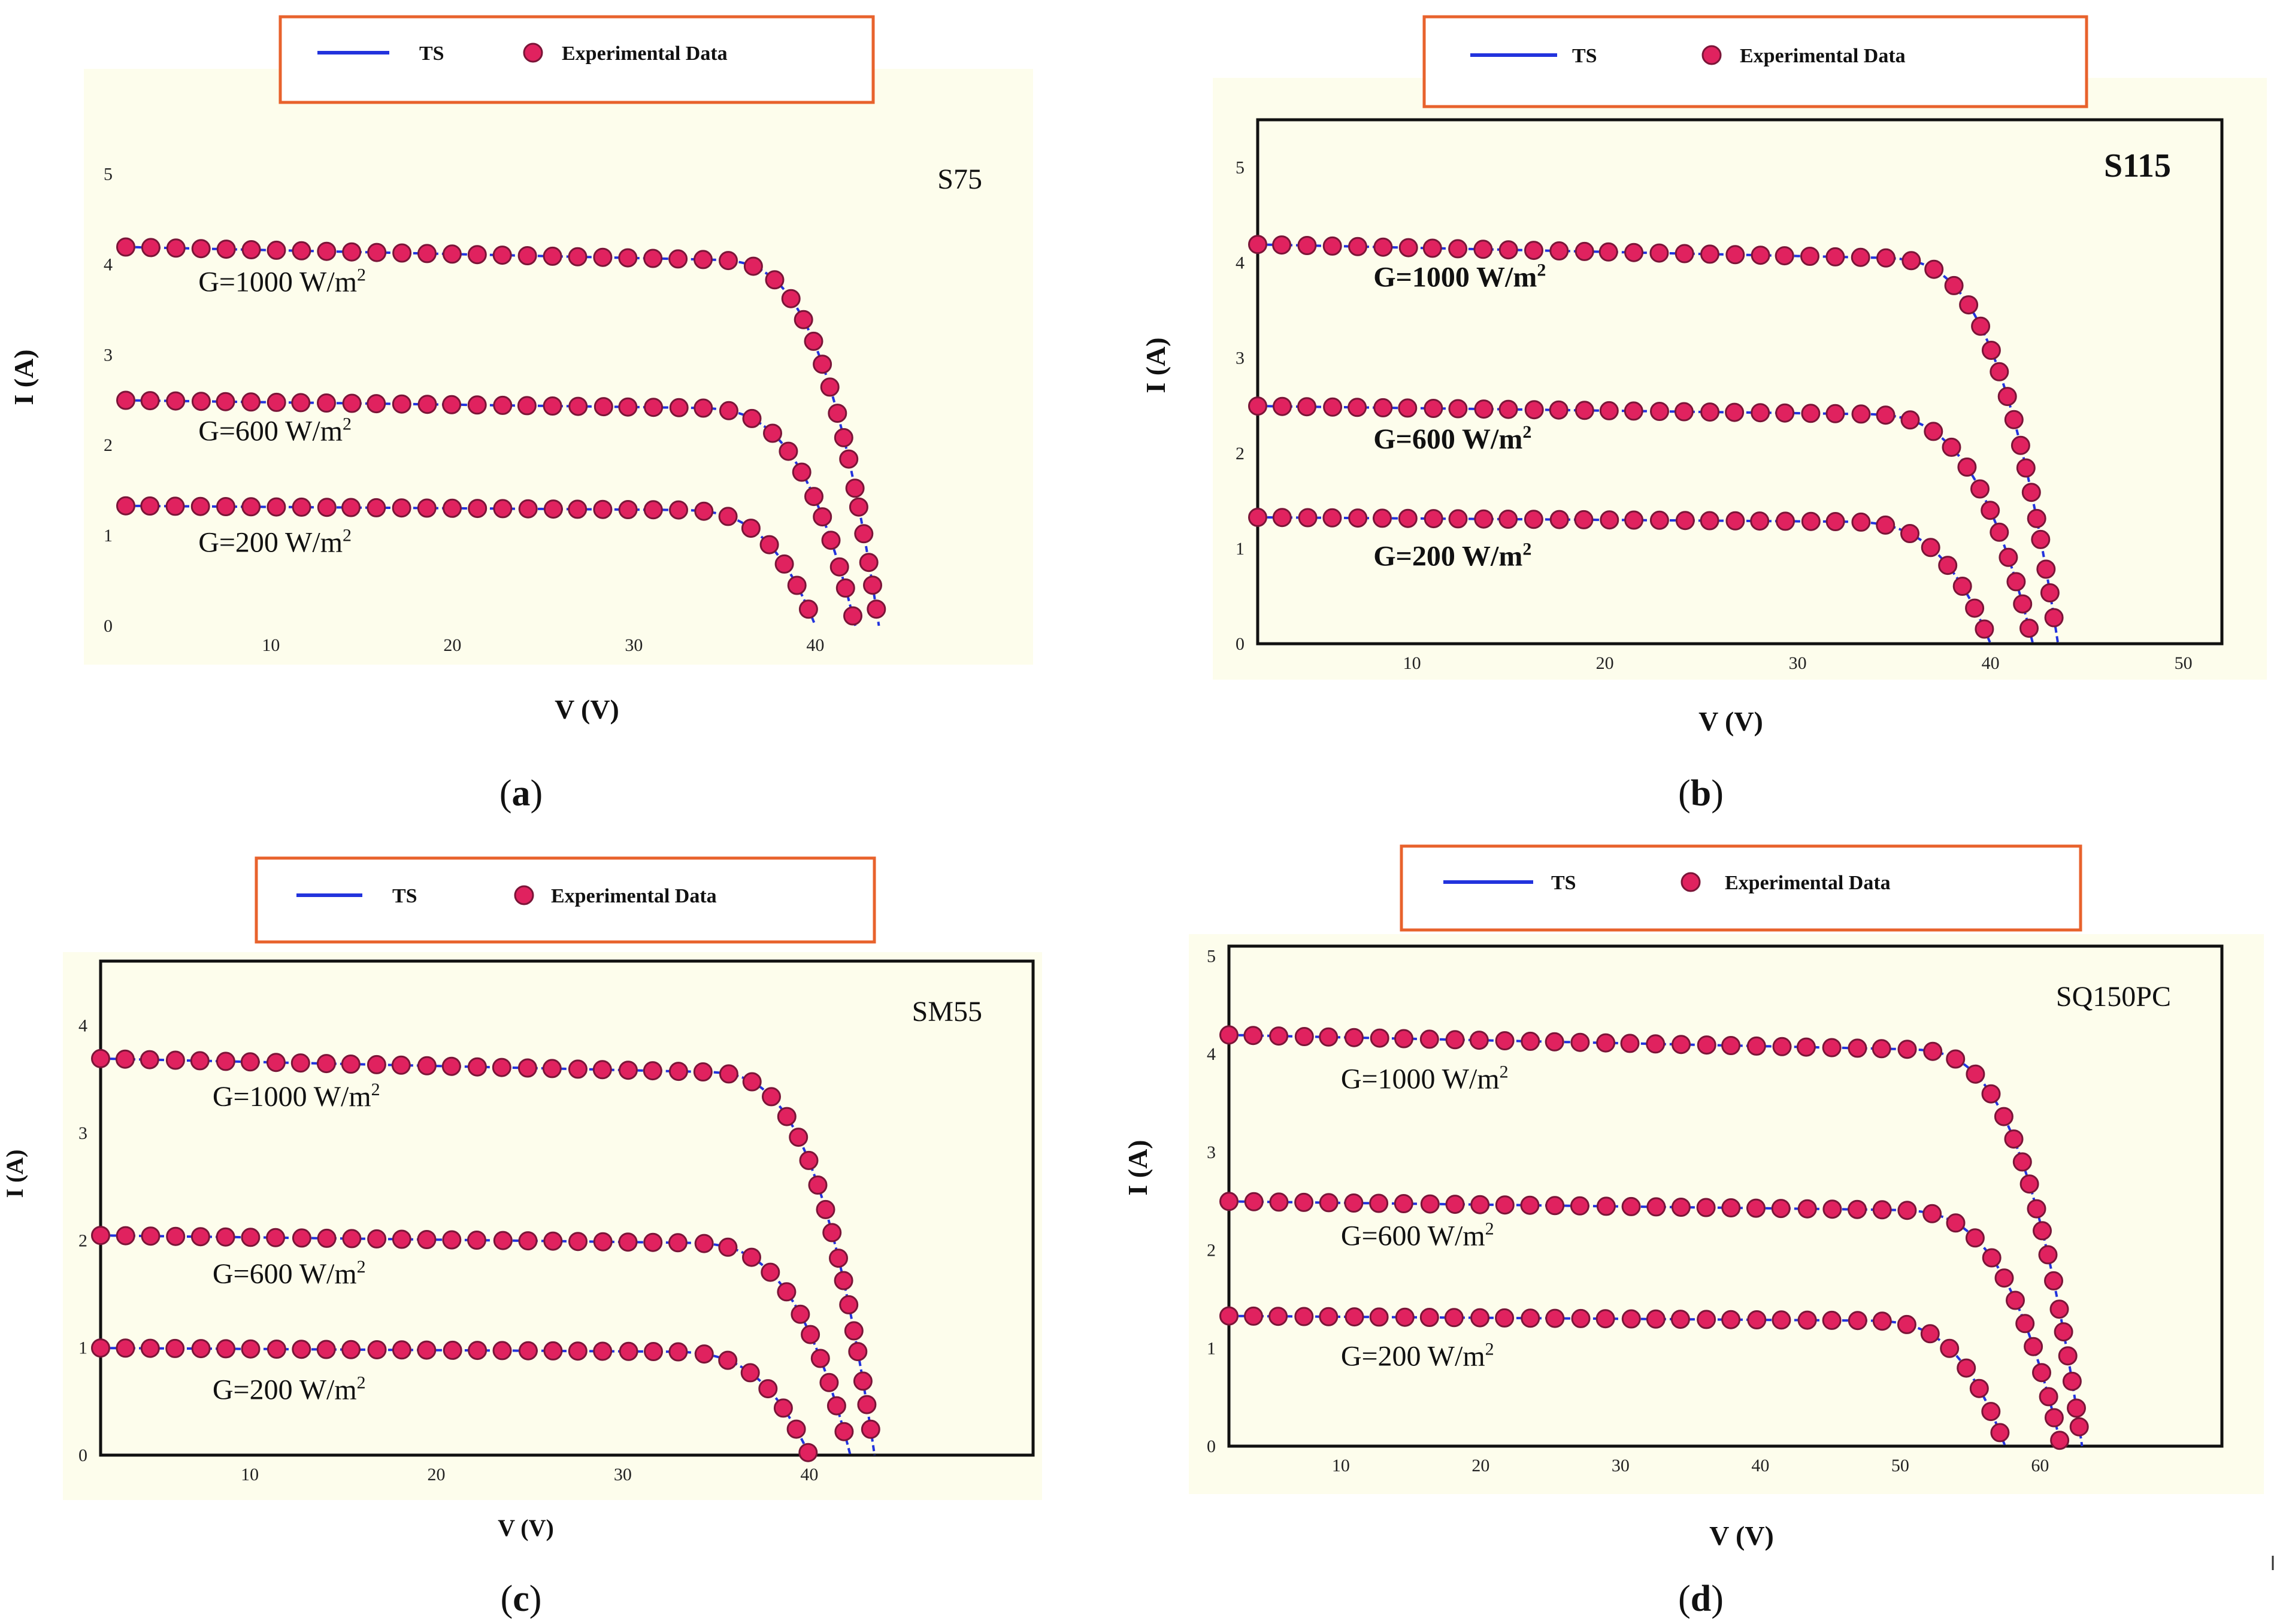 This screenshot has width=2280, height=1624. I want to click on y-tick-label: 2, so click(82, 1241).